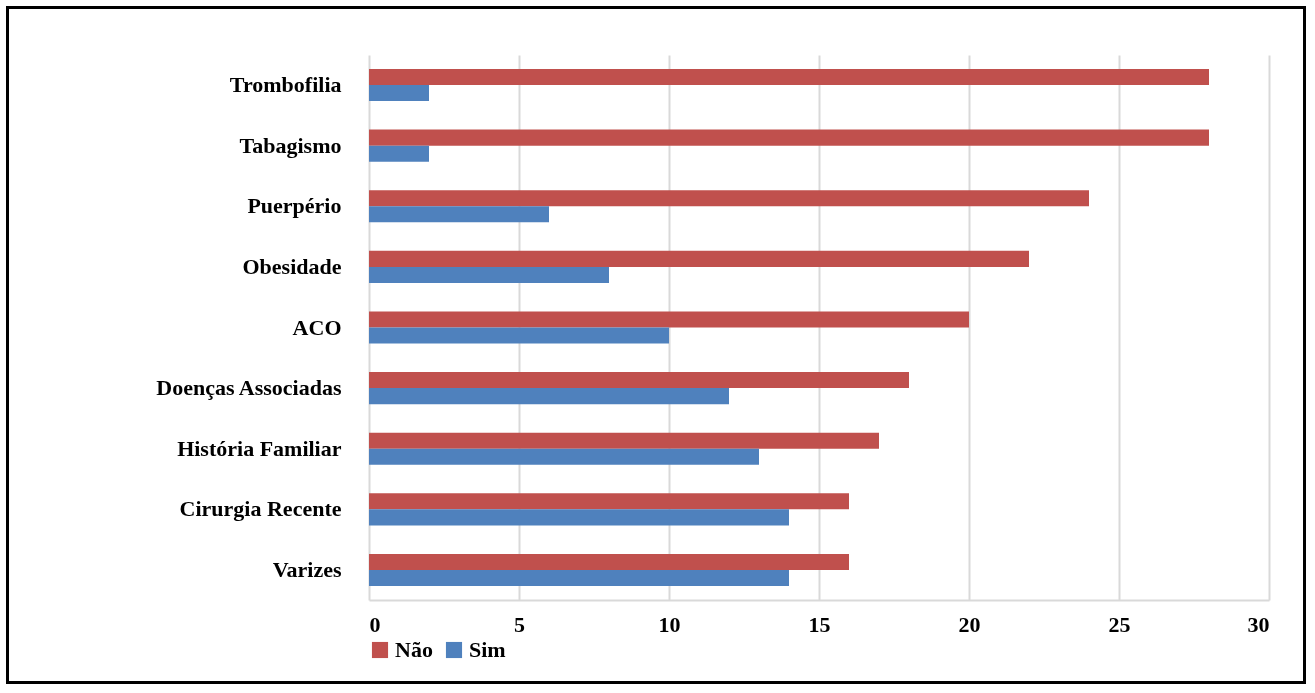  I want to click on x-tick-label: 0, so click(375, 624).